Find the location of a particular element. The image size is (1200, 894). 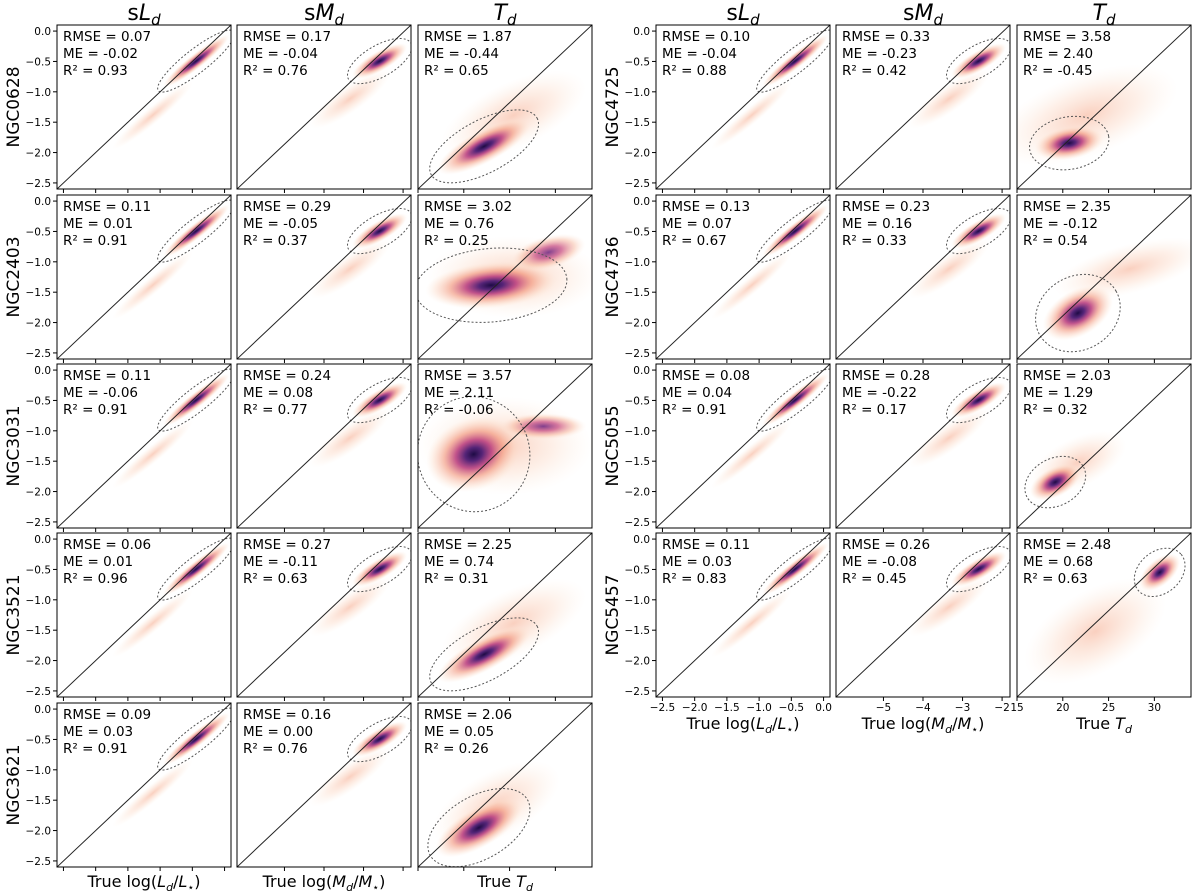

stat-me: ME = -0.05 is located at coordinates (280, 224).